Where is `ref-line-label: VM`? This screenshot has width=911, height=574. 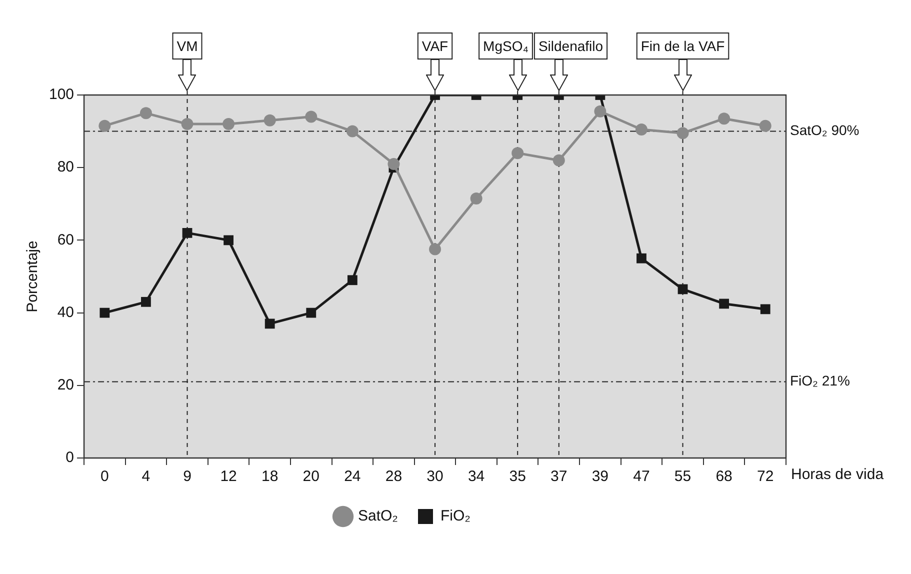
ref-line-label: VM is located at coordinates (187, 46).